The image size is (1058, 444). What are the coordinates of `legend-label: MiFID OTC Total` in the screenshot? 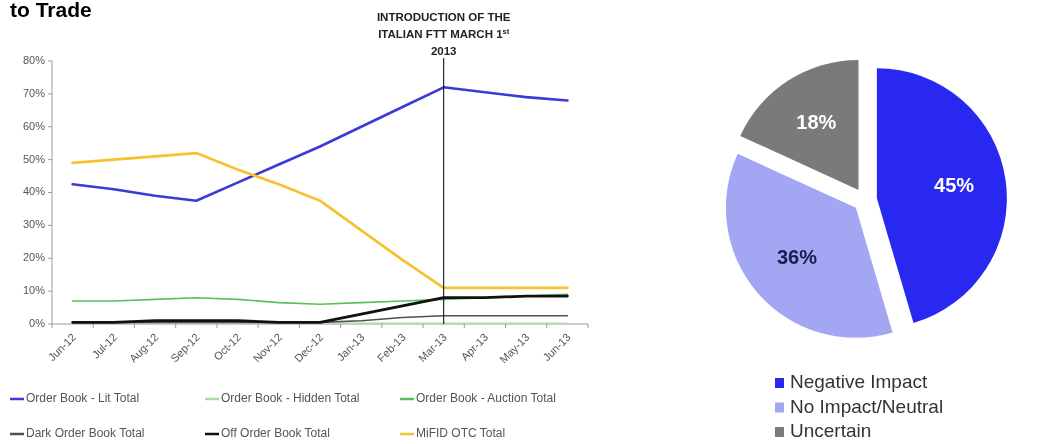 It's located at (461, 433).